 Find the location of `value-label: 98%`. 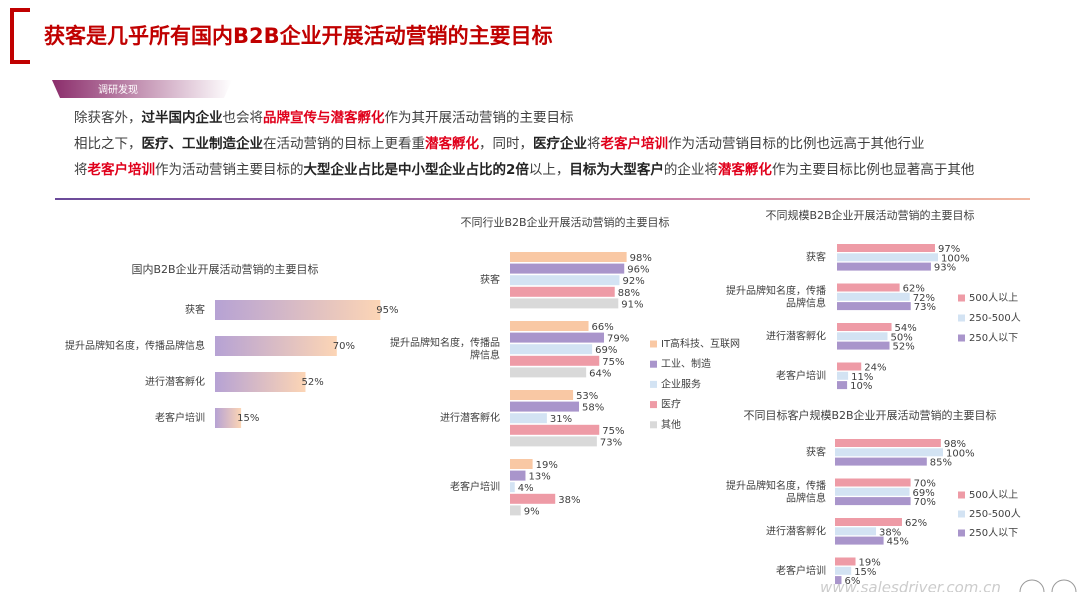

value-label: 98% is located at coordinates (641, 258).